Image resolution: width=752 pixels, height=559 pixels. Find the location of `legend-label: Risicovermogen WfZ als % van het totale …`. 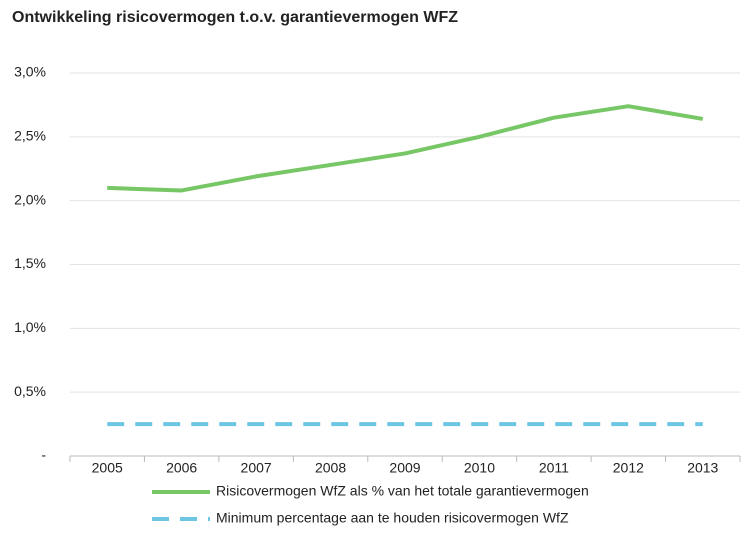

legend-label: Risicovermogen WfZ als % van het totale … is located at coordinates (402, 491).